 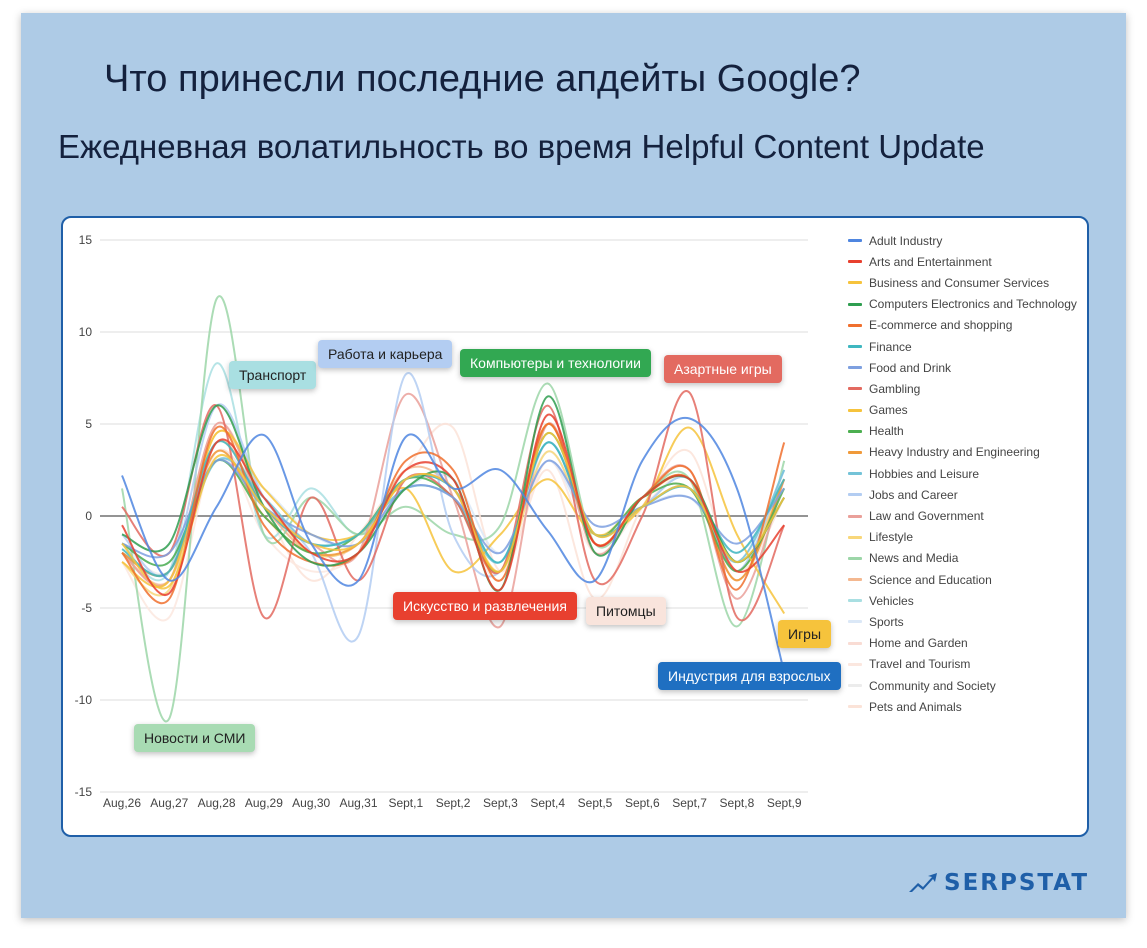 I want to click on series-line-games, so click(x=453, y=520).